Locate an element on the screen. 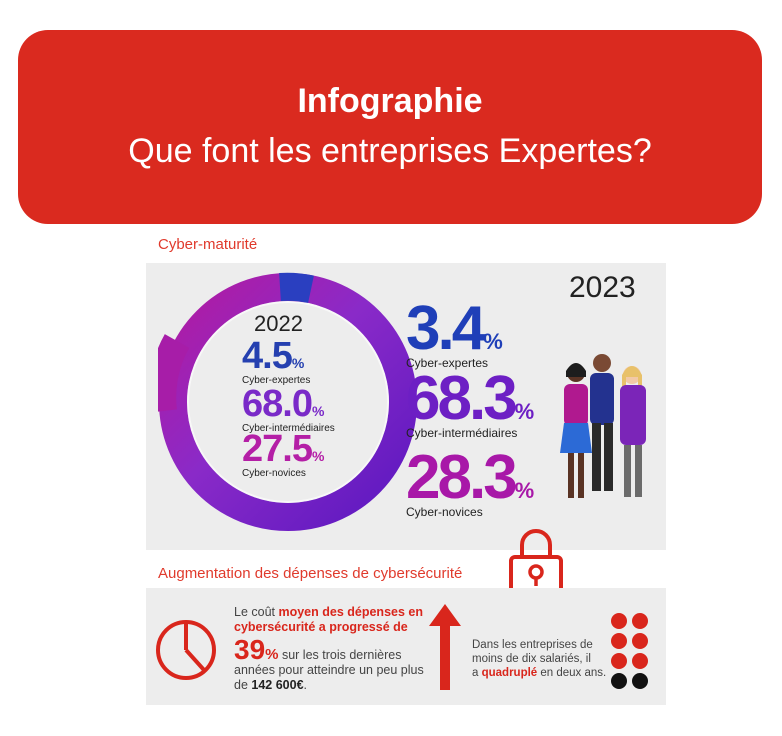 This screenshot has width=782, height=736. percent-value: 39 is located at coordinates (250, 649).